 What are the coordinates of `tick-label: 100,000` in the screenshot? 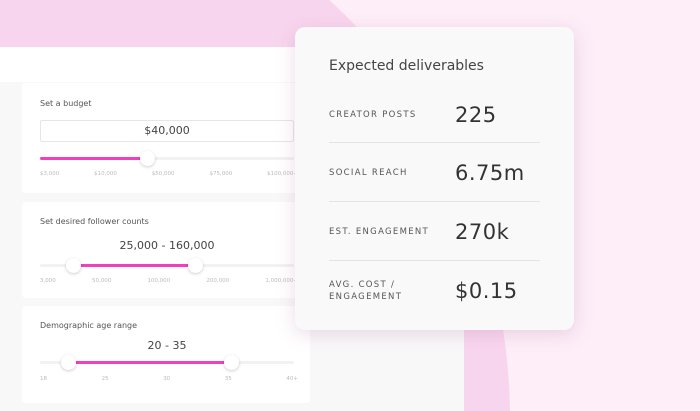 It's located at (159, 281).